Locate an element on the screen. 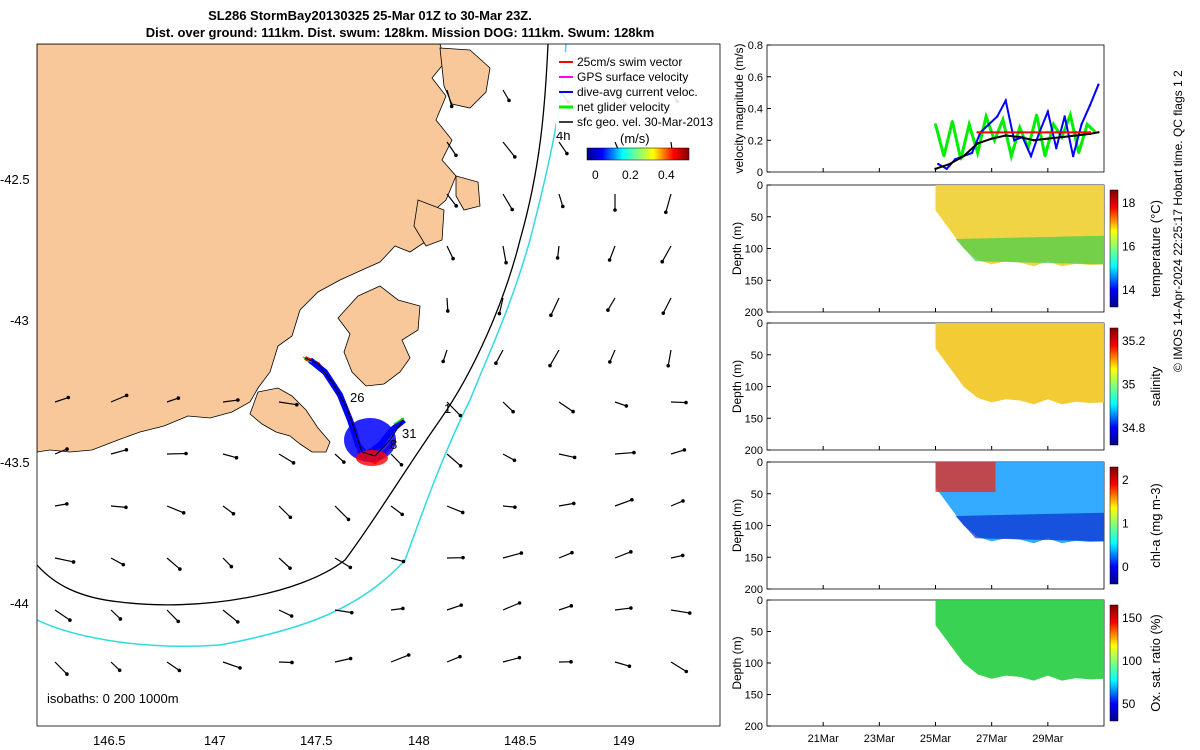 The height and width of the screenshot is (750, 1200). speed-colorbar-tick-2: 0.4 is located at coordinates (666, 175).